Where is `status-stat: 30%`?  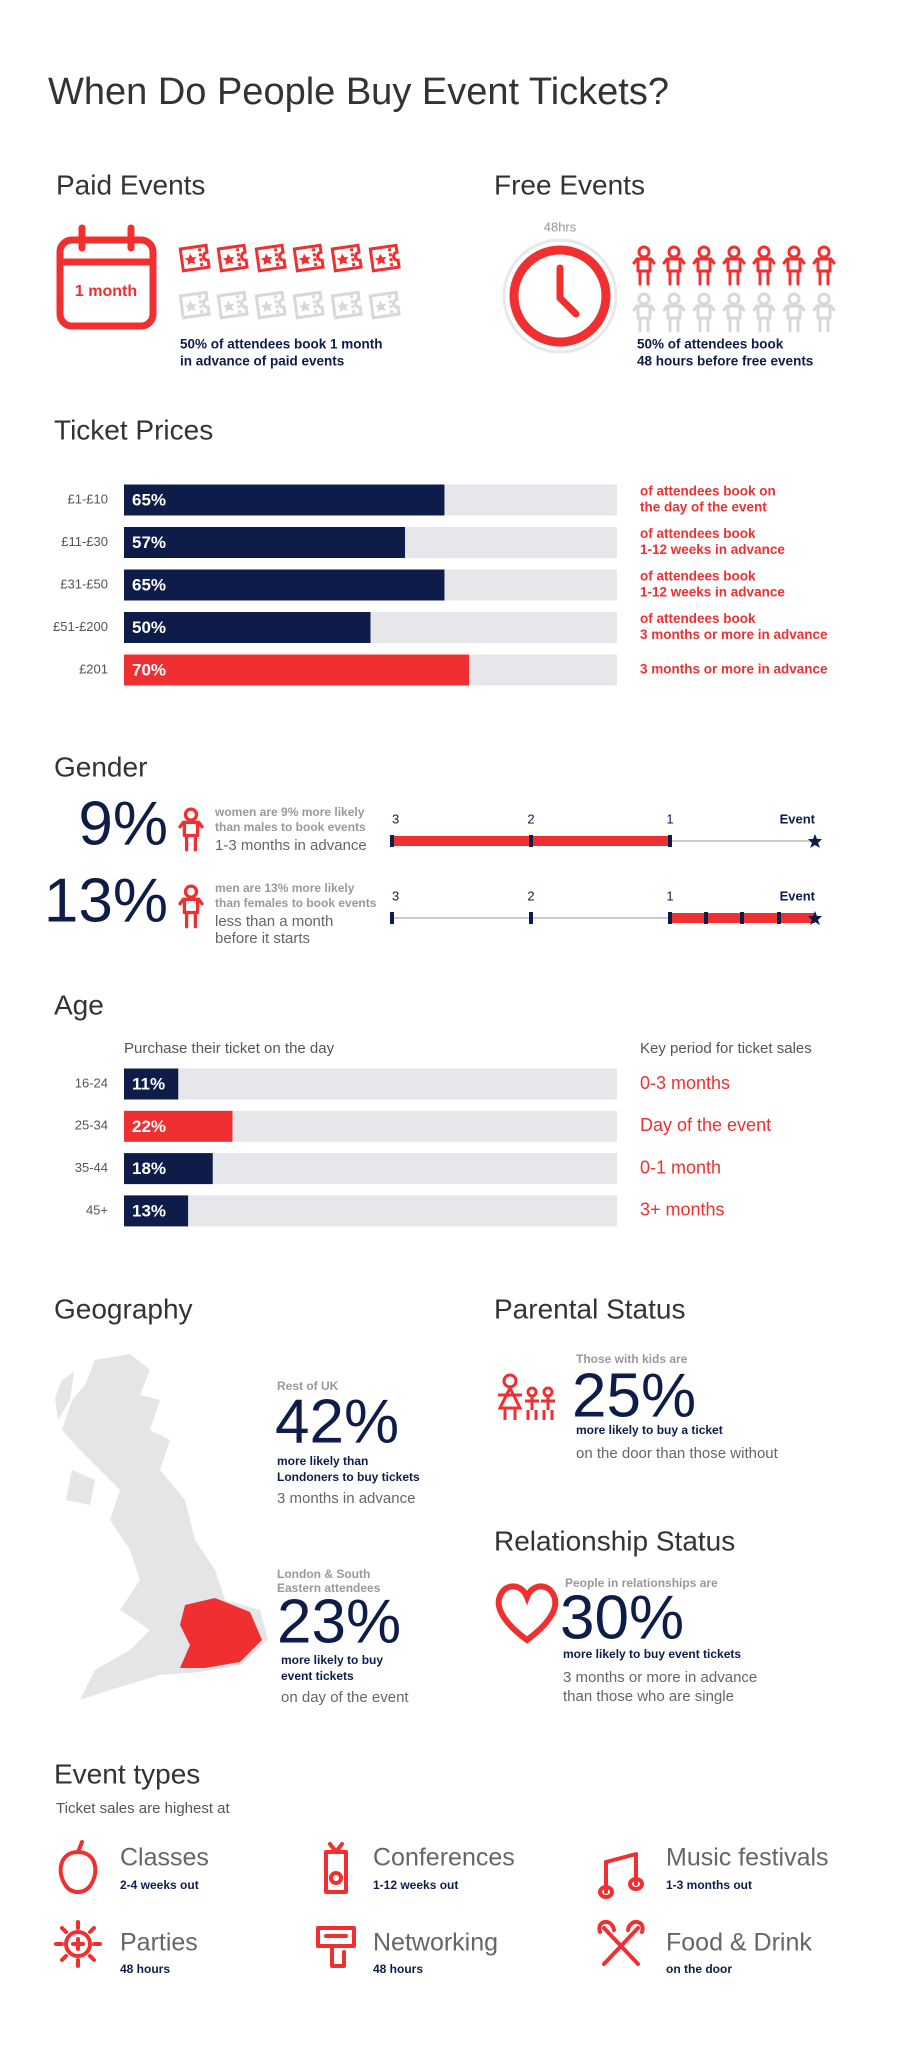 status-stat: 30% is located at coordinates (622, 1617).